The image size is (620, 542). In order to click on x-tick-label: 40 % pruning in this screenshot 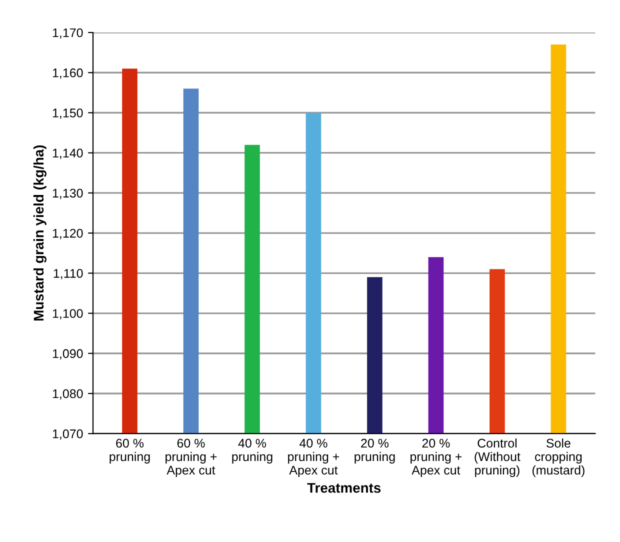, I will do `click(252, 451)`.